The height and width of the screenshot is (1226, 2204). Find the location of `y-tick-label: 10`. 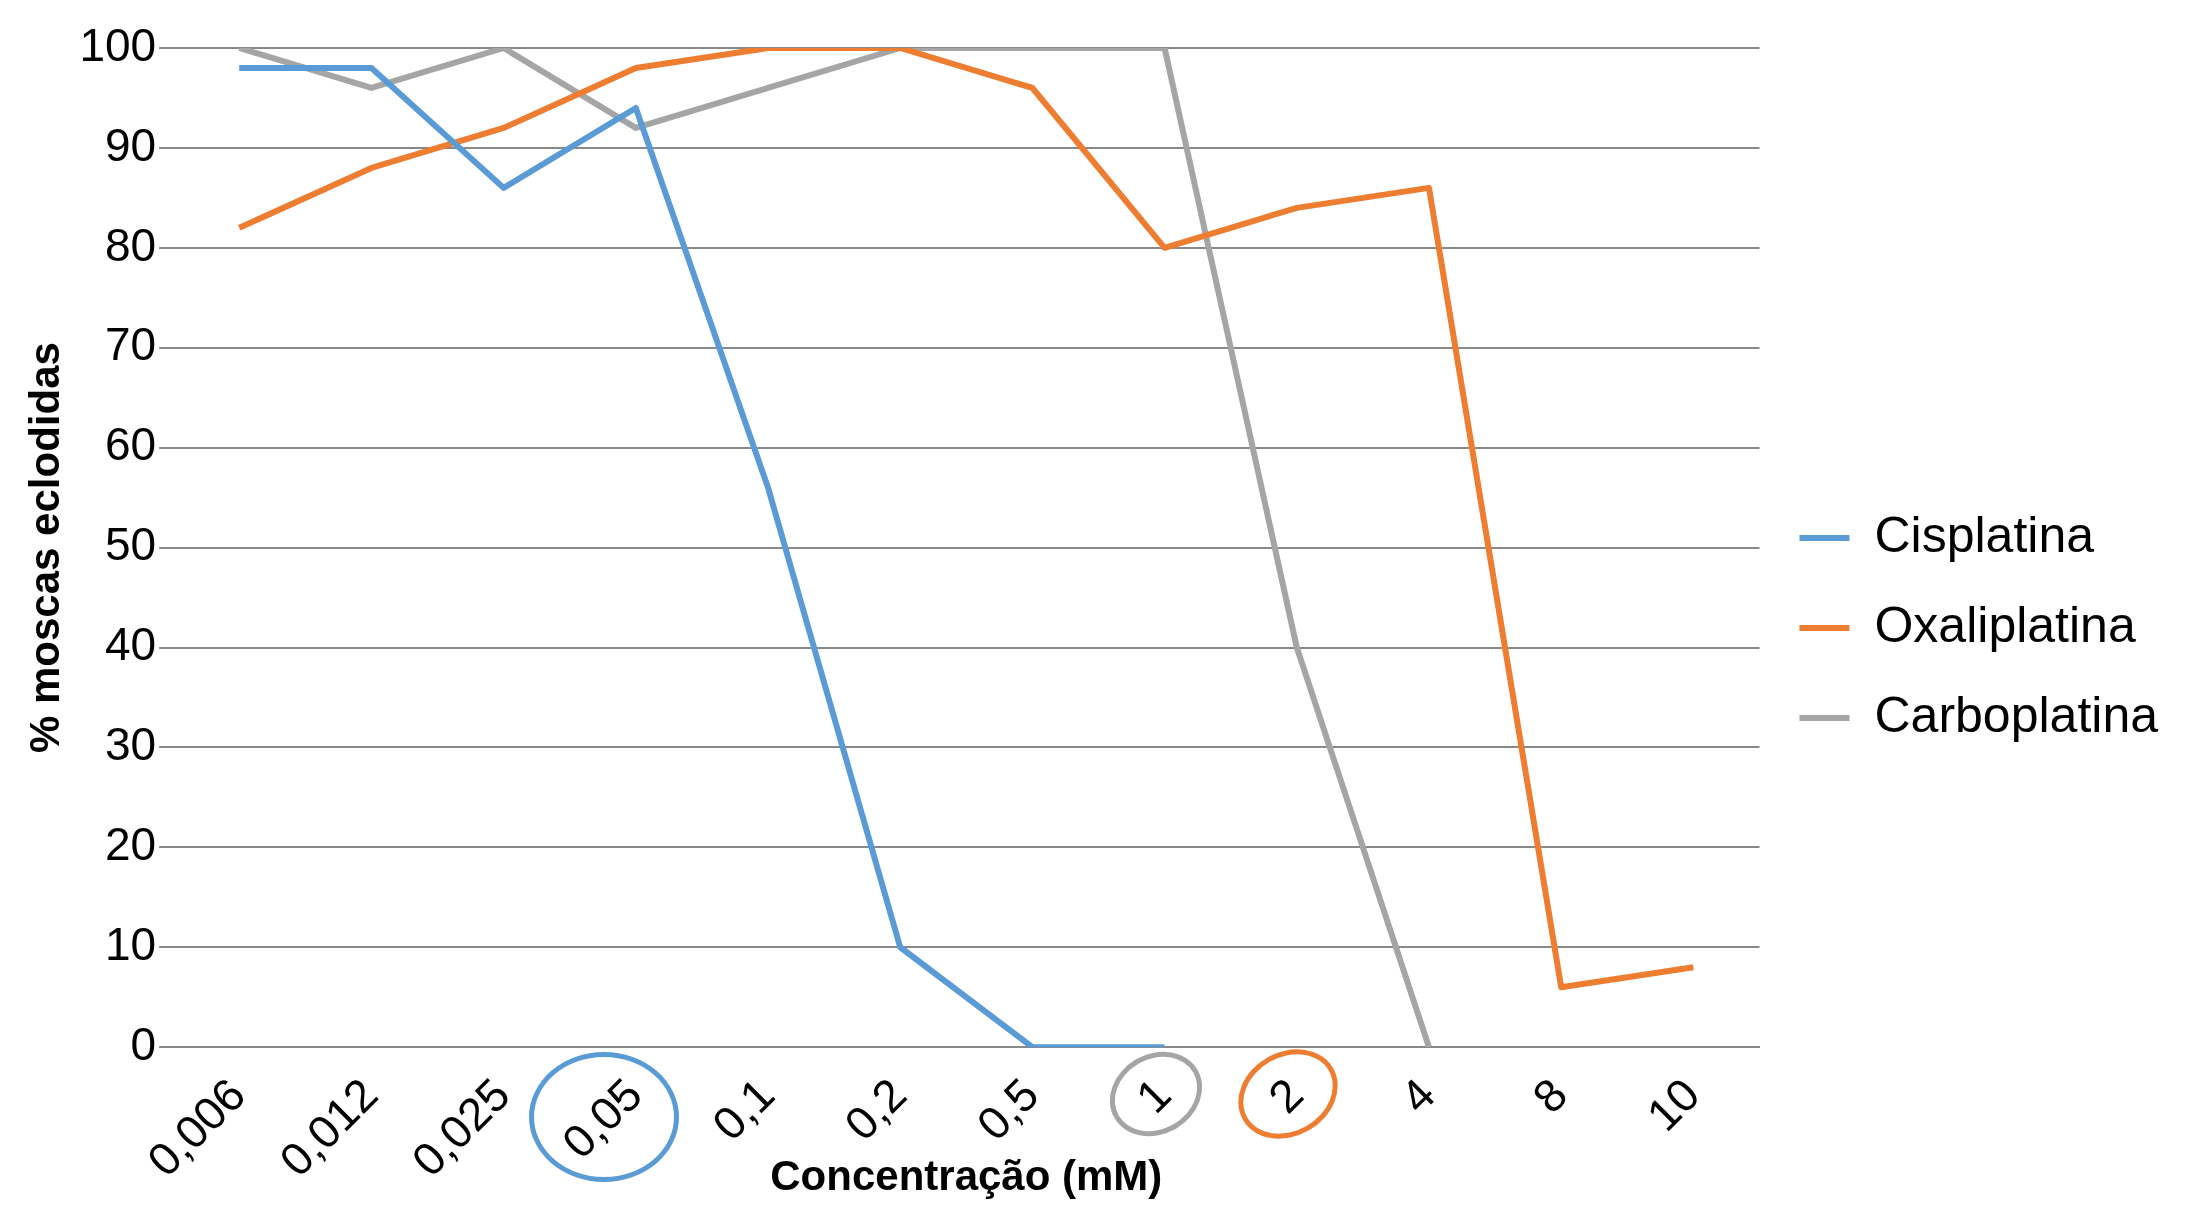

y-tick-label: 10 is located at coordinates (130, 943).